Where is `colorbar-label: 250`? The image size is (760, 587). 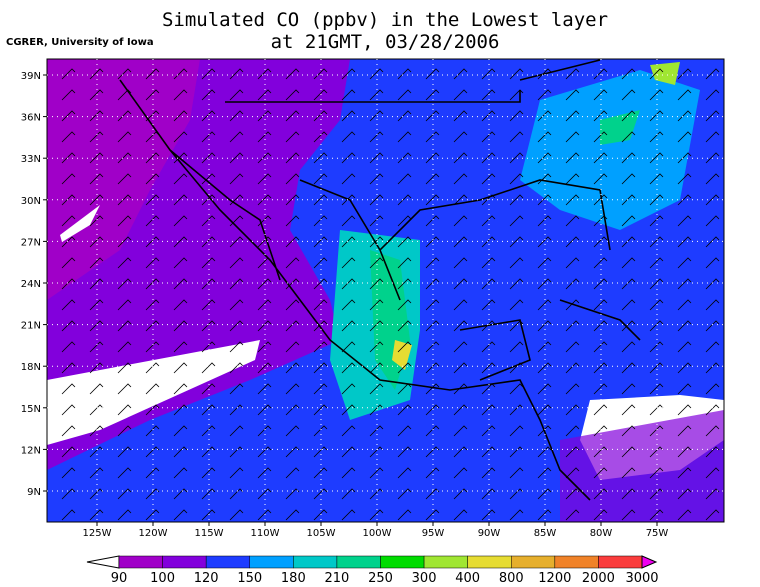
colorbar-label: 250 is located at coordinates (380, 578).